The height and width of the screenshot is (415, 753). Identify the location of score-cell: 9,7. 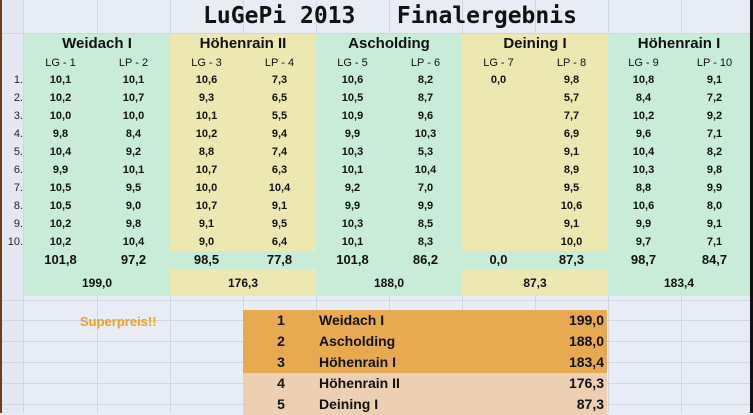
(643, 242).